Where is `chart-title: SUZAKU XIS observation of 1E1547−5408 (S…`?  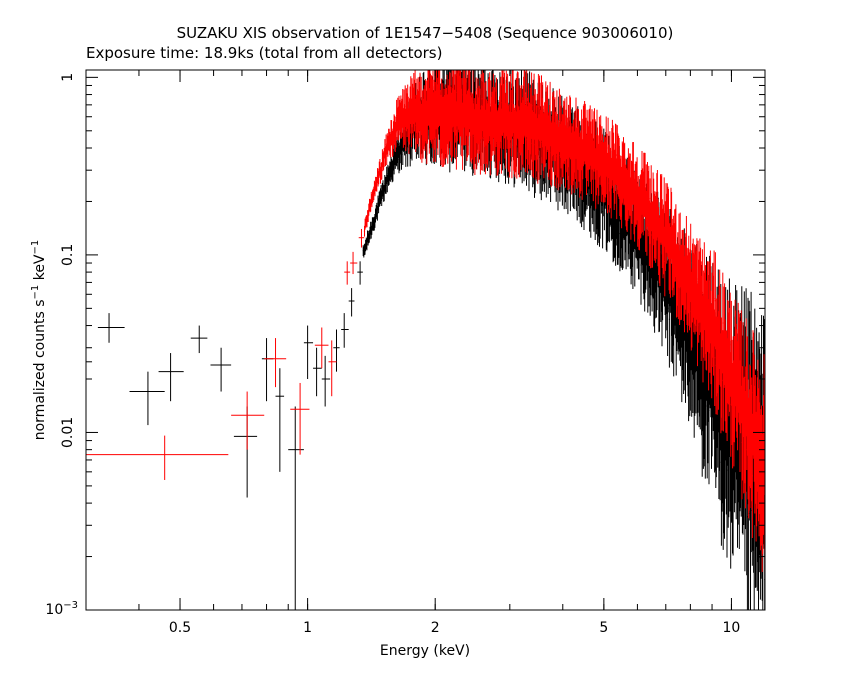 chart-title: SUZAKU XIS observation of 1E1547−5408 (S… is located at coordinates (425, 33).